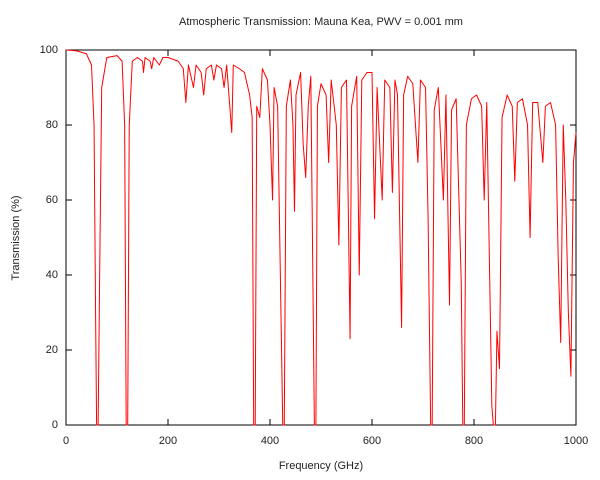 The height and width of the screenshot is (480, 600). What do you see at coordinates (49, 50) in the screenshot?
I see `y-tick-label: 100` at bounding box center [49, 50].